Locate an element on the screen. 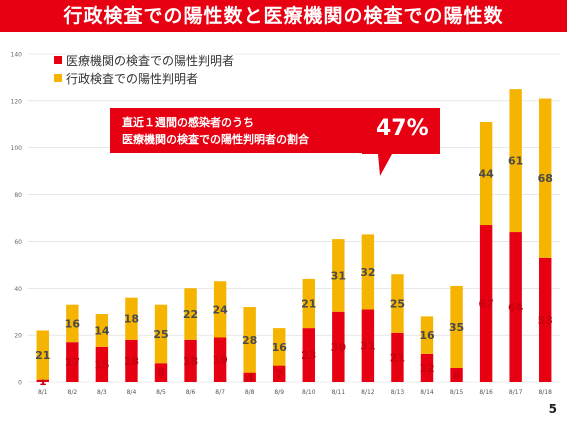  x-tick-label: 8/11 is located at coordinates (339, 392).